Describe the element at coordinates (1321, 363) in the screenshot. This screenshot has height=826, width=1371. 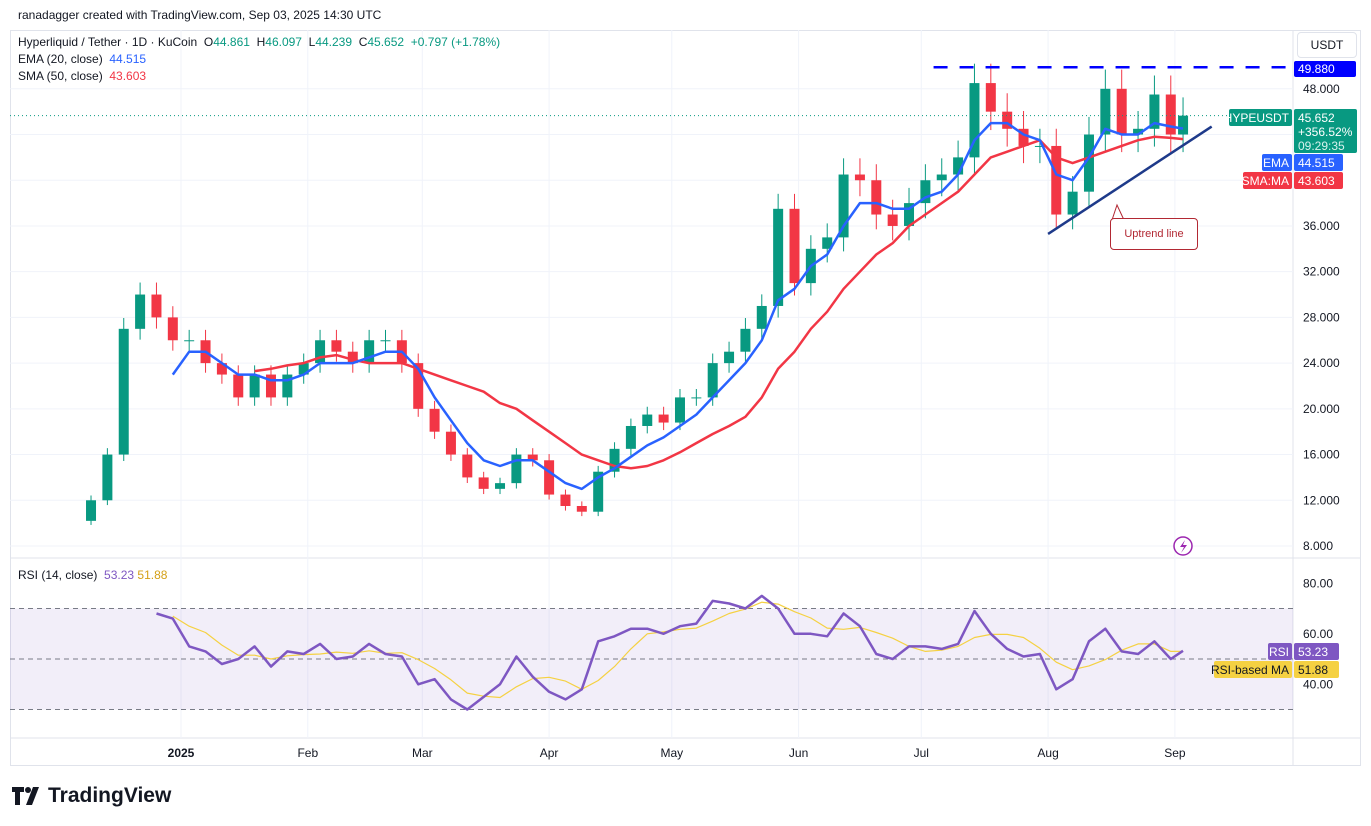
I see `price-tick-label: 24.000` at that location.